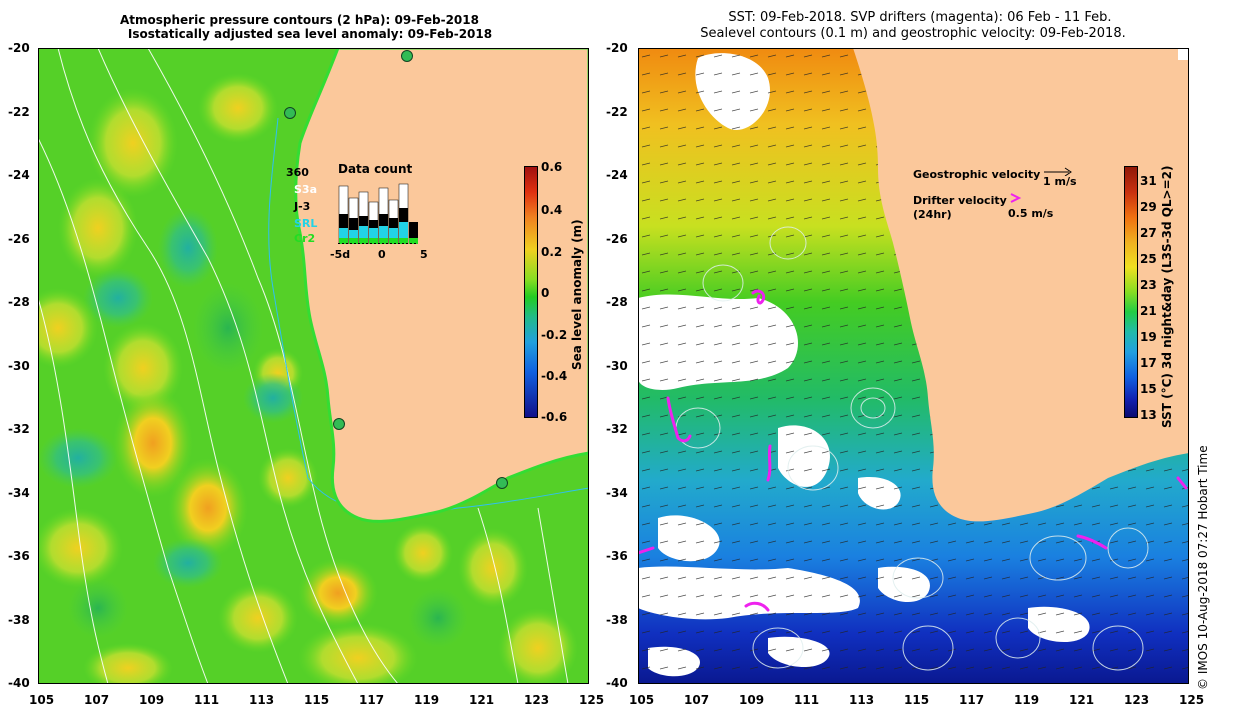 This screenshot has width=1250, height=720. Describe the element at coordinates (317, 700) in the screenshot. I see `left-xtick: 115` at that location.